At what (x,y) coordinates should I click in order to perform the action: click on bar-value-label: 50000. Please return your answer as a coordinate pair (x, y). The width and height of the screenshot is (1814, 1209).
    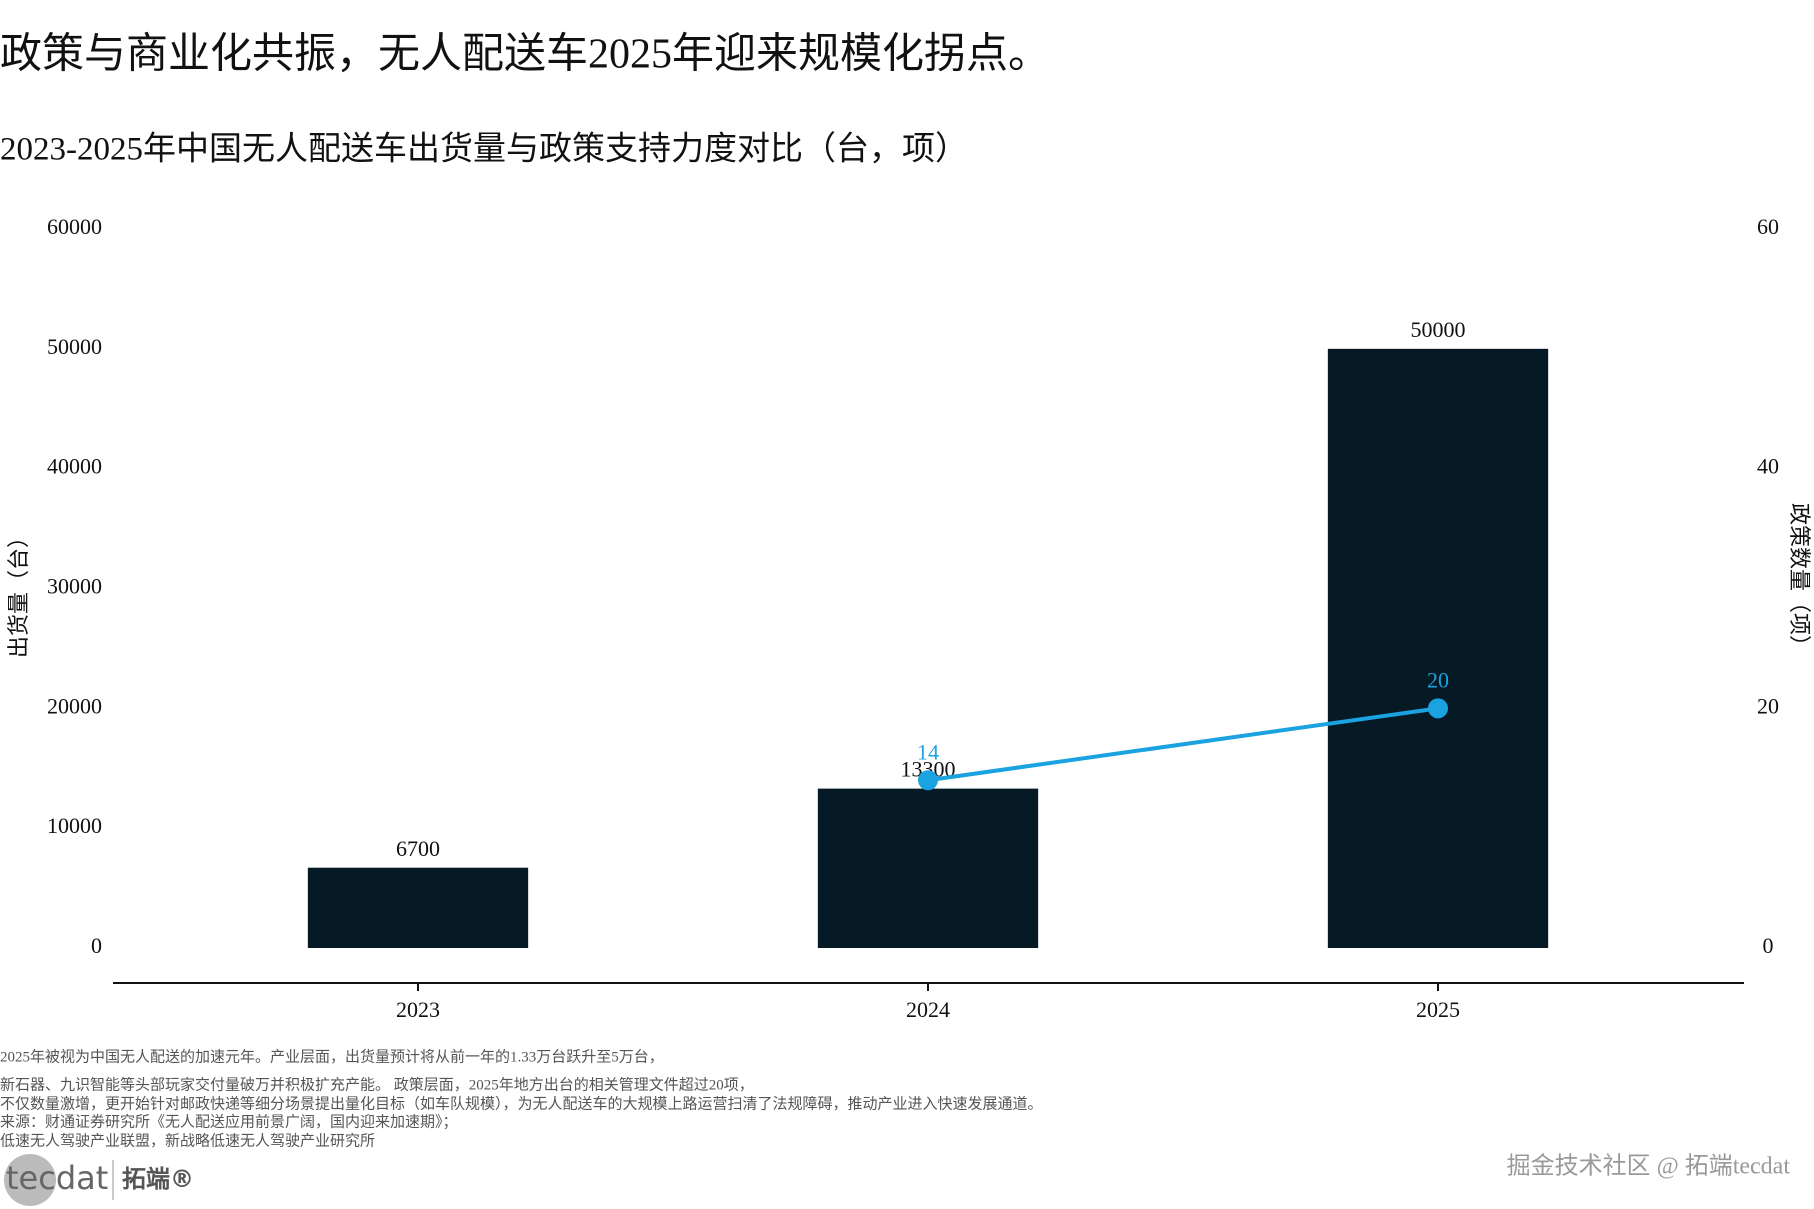
    Looking at the image, I should click on (1438, 329).